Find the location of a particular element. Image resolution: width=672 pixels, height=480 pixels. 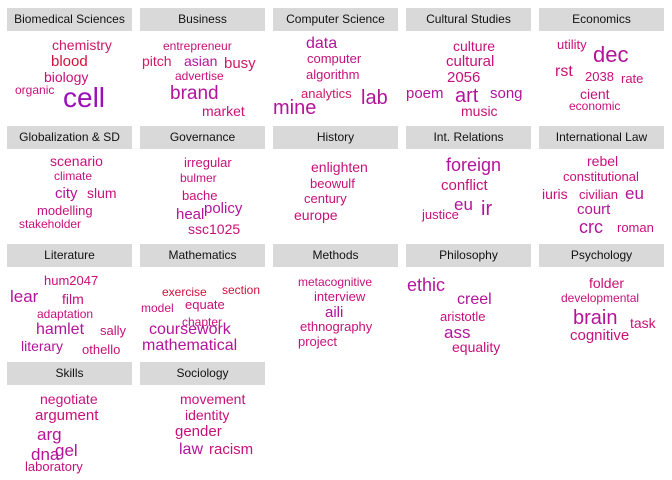

cloud-word: aristotle is located at coordinates (463, 316).